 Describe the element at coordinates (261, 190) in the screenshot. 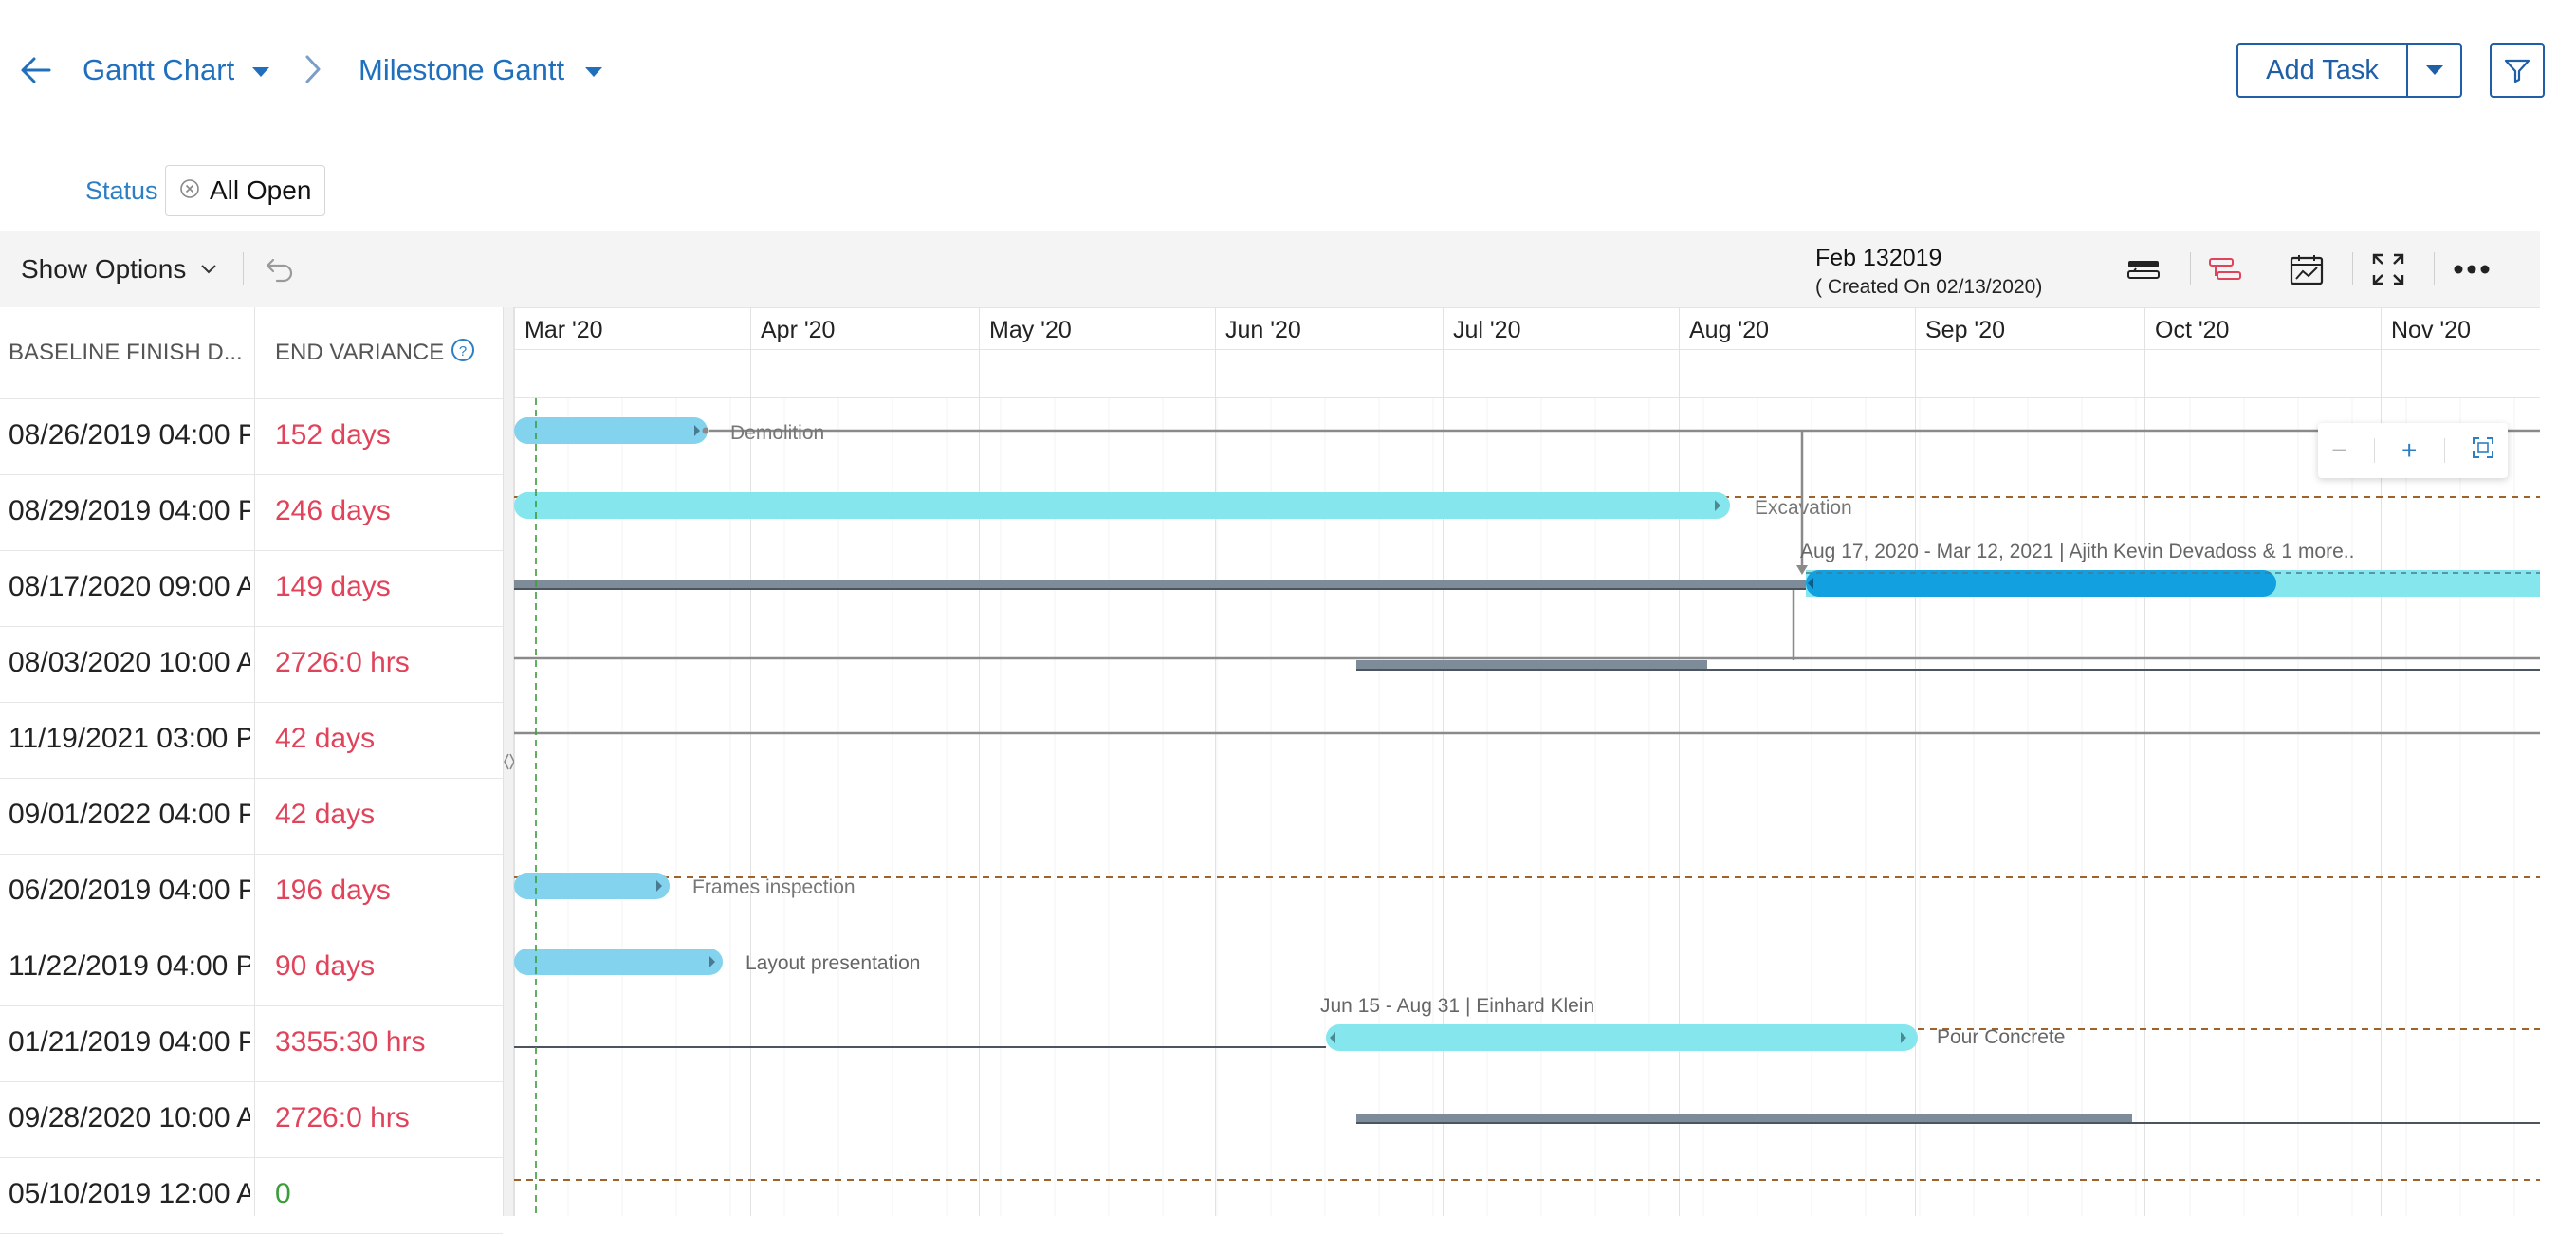

I see `status-filter-value: All Open` at that location.